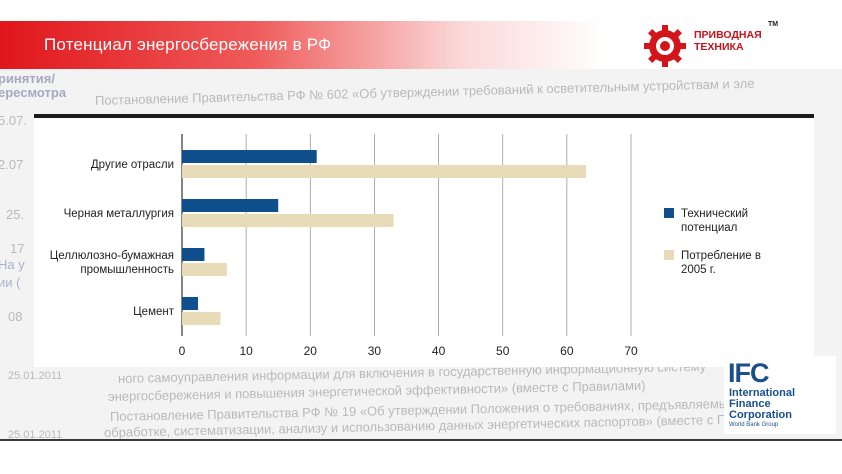 The image size is (842, 474). What do you see at coordinates (760, 415) in the screenshot?
I see `ifc-line-3: Corporation` at bounding box center [760, 415].